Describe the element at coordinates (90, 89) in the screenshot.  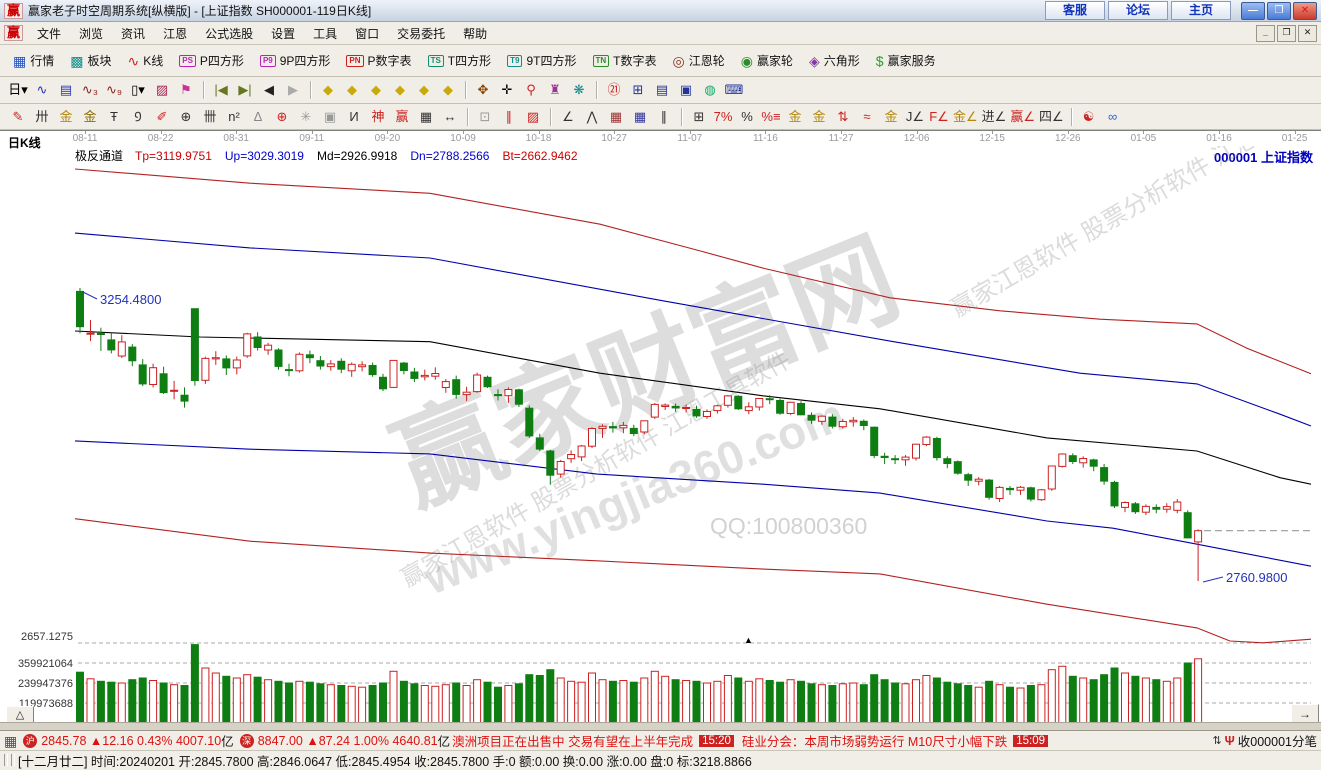
I see `tool-bars-3-icon: ∿₃` at that location.